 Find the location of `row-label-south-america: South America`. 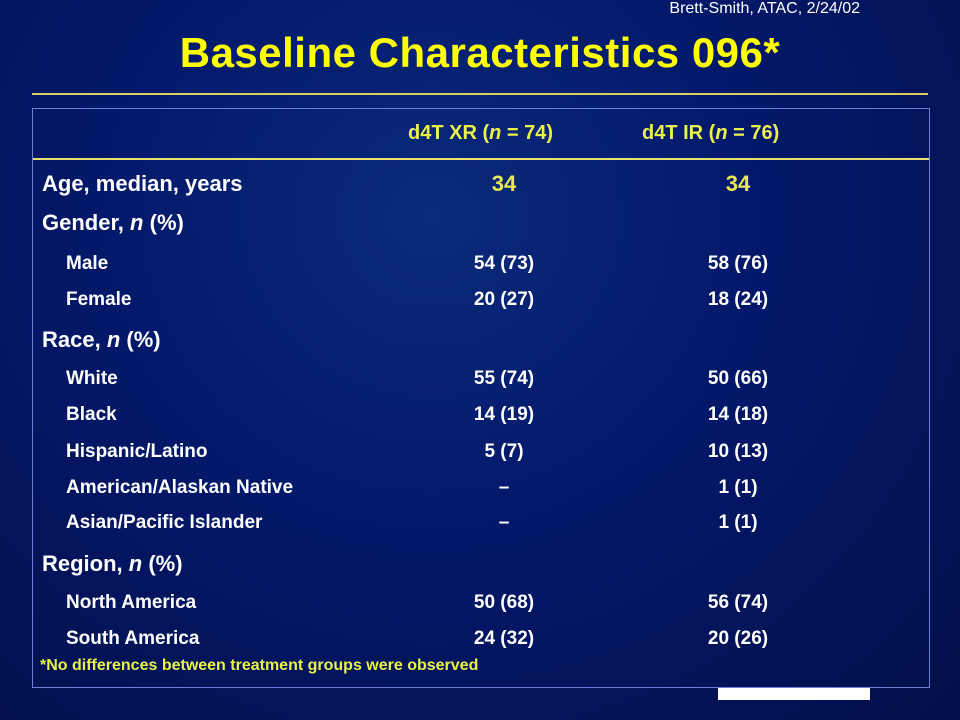

row-label-south-america: South America is located at coordinates (133, 638).